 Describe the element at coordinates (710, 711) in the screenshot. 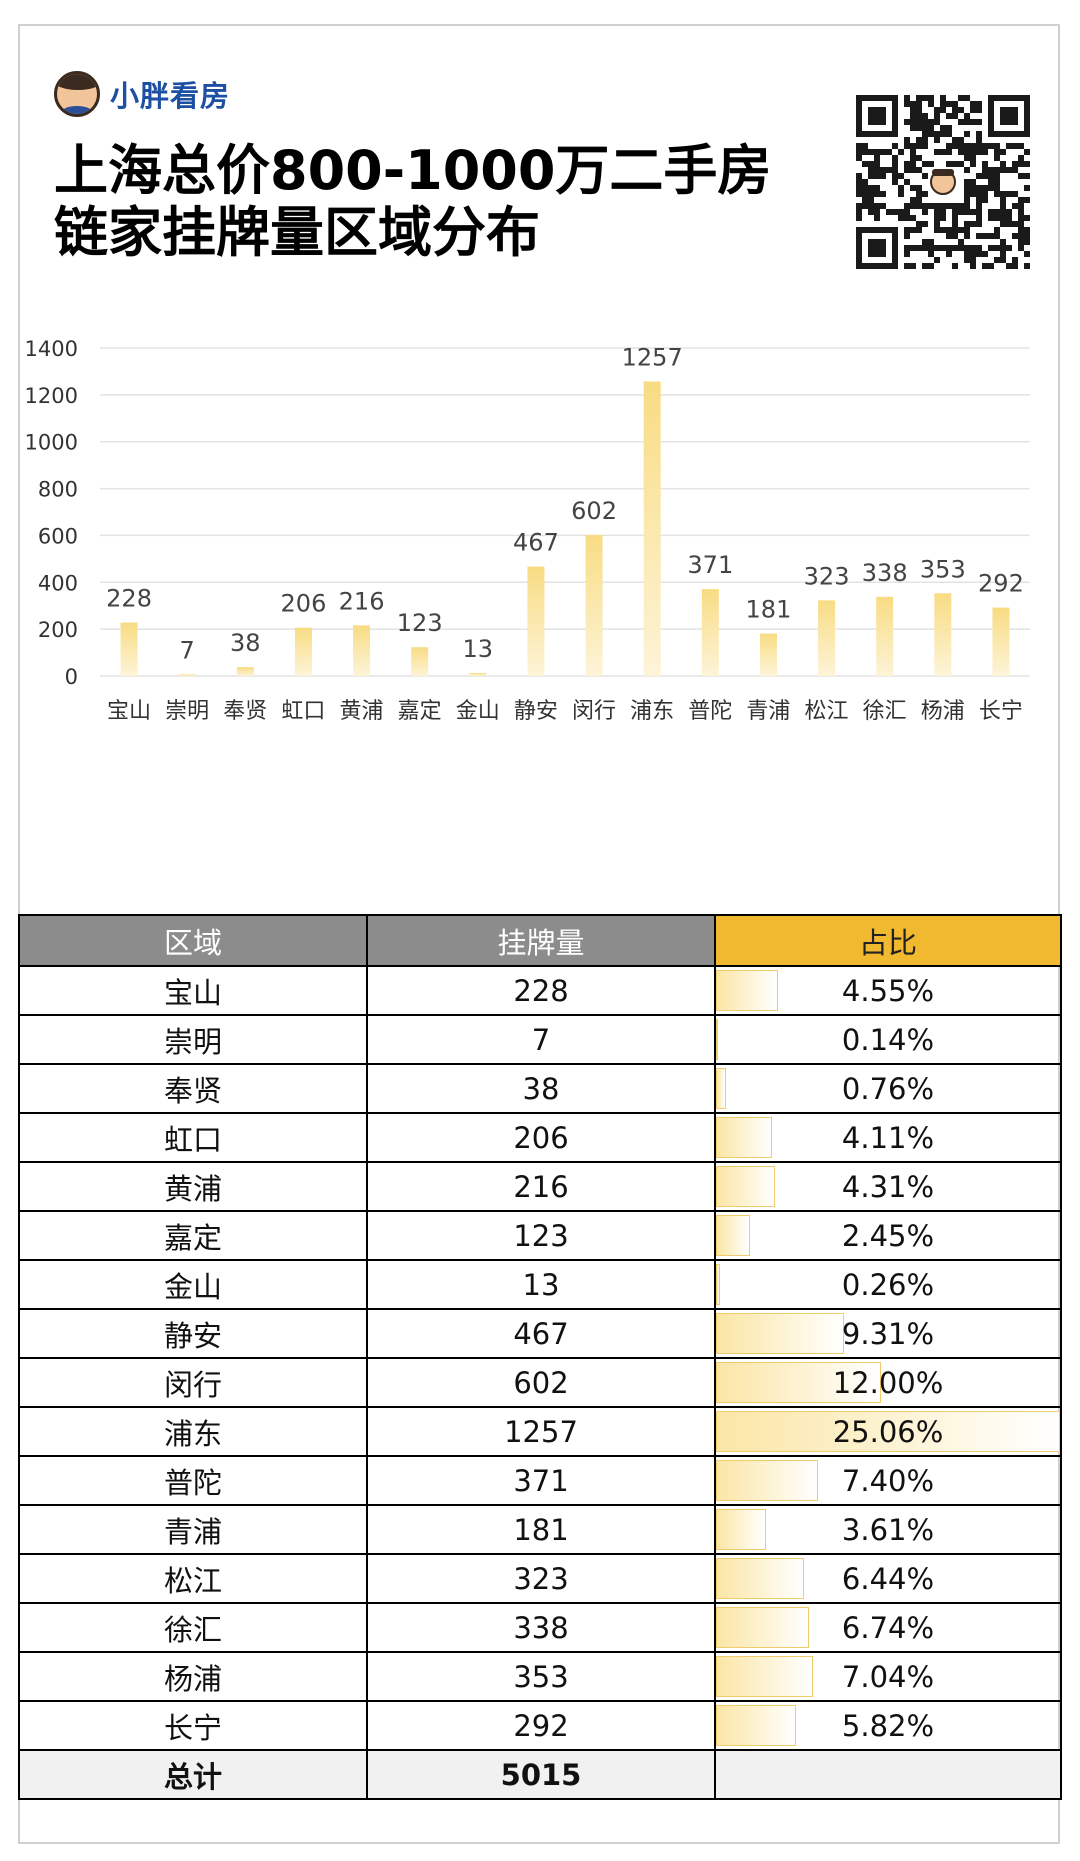

I see `x-tick-label: 普陀` at that location.